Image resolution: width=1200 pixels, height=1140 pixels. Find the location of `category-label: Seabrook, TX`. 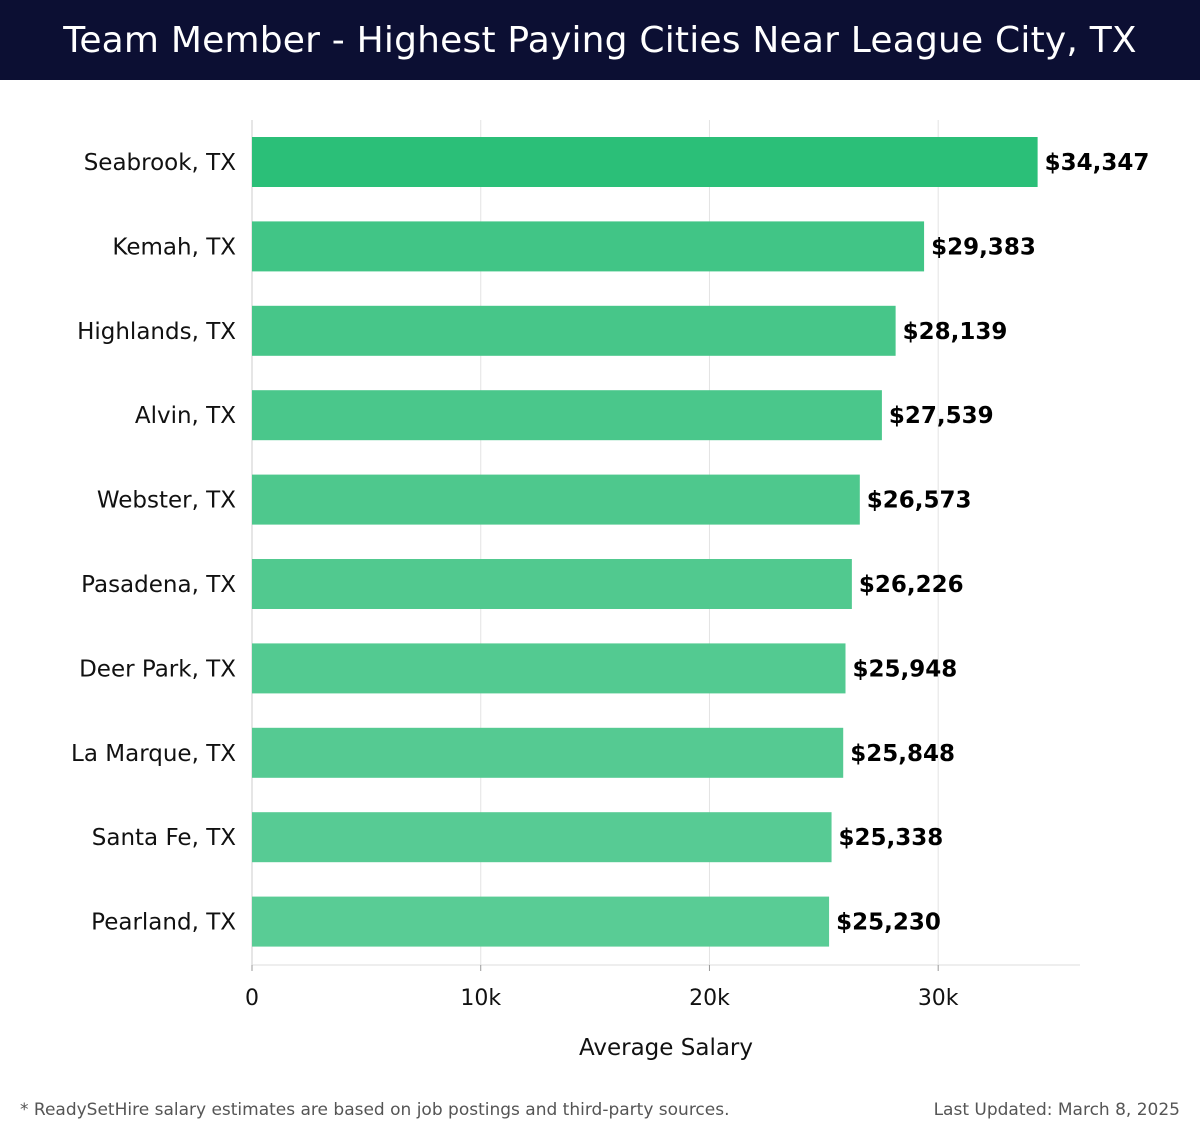

category-label: Seabrook, TX is located at coordinates (160, 163).